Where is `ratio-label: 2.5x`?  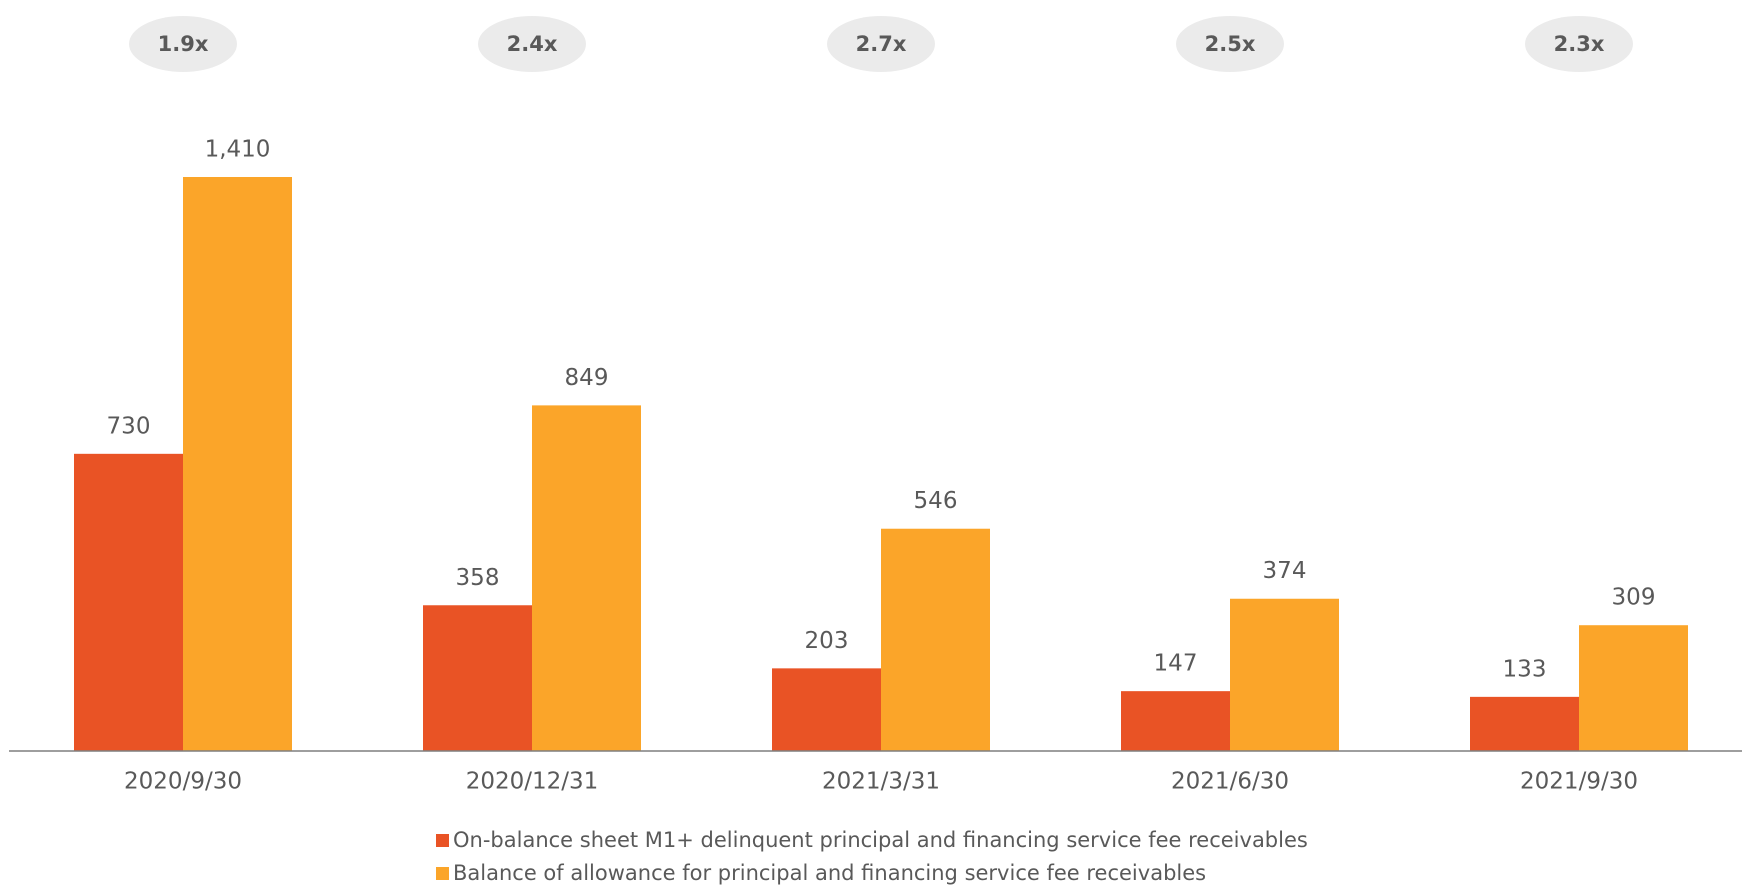
ratio-label: 2.5x is located at coordinates (1230, 44).